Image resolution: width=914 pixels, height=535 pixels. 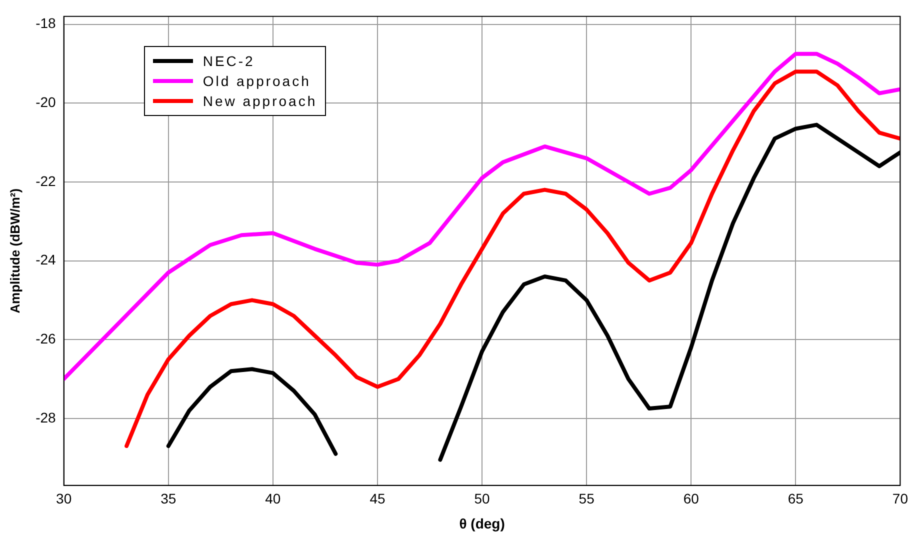 I want to click on y-tick-label: -18, so click(x=46, y=23).